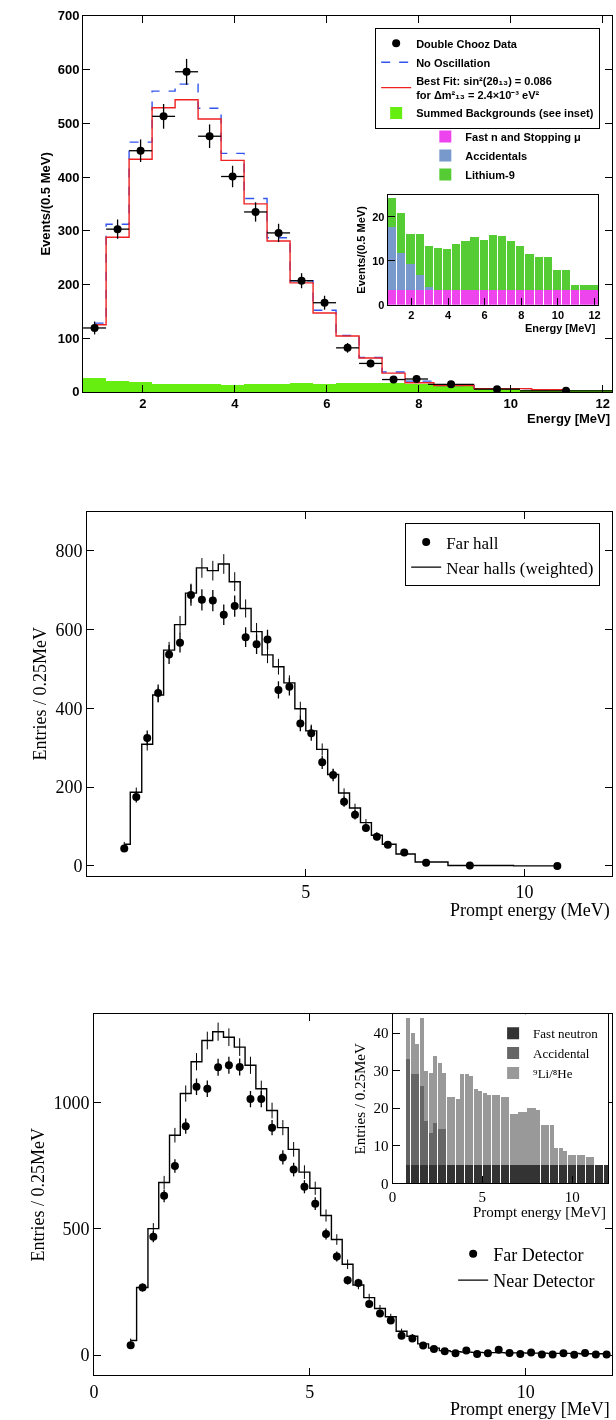  I want to click on y-tick-label: 300, so click(68, 231).